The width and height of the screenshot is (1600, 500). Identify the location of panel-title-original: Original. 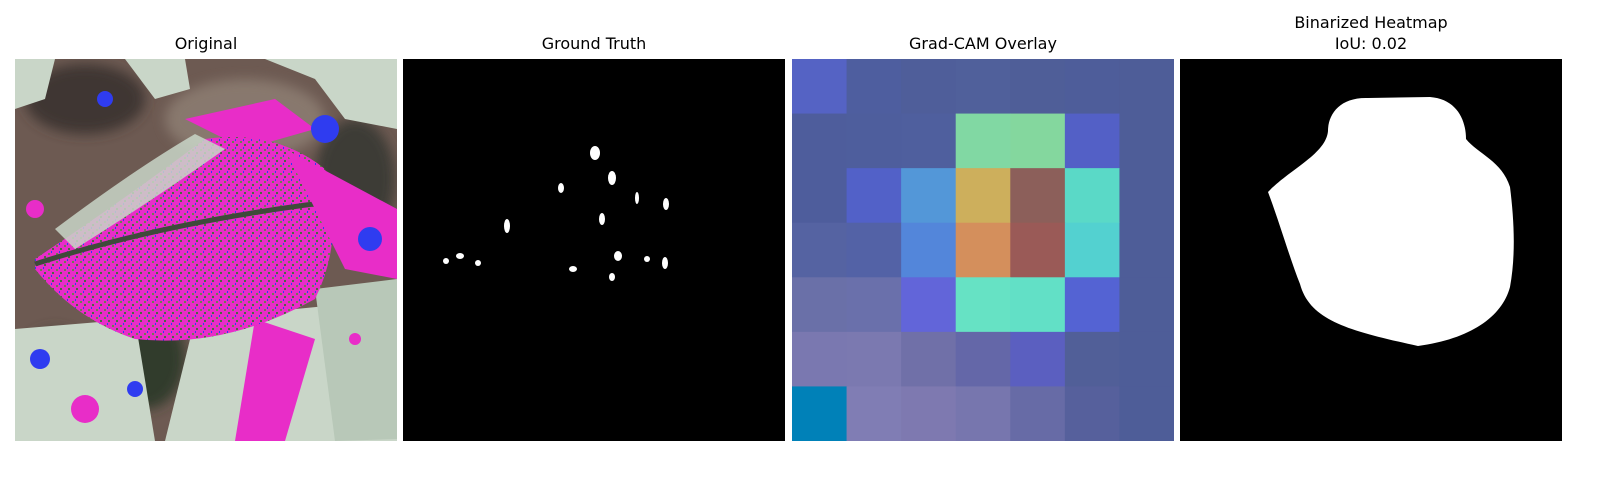
(206, 43).